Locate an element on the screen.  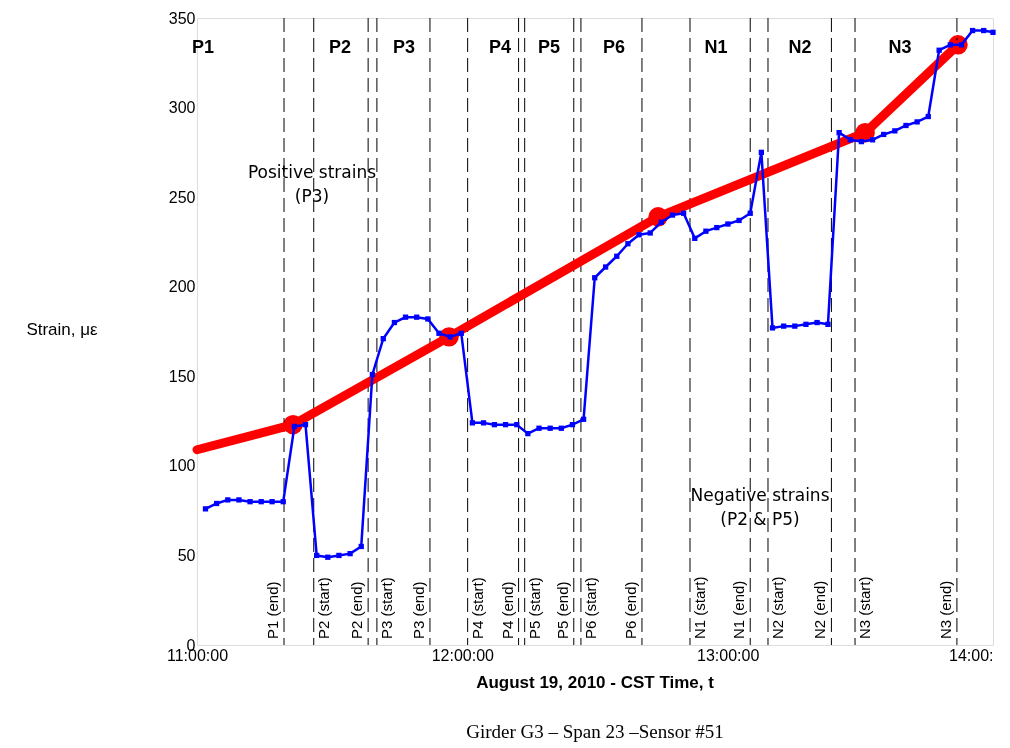
annotation: P6 is located at coordinates (614, 47).